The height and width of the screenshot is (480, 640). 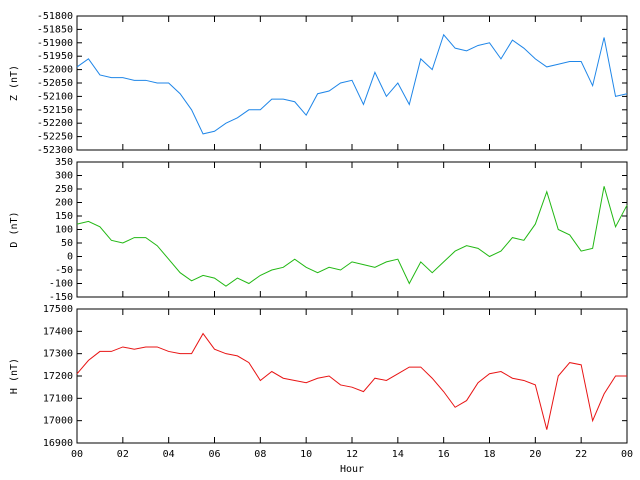 What do you see at coordinates (352, 454) in the screenshot?
I see `x-tick-label: 12` at bounding box center [352, 454].